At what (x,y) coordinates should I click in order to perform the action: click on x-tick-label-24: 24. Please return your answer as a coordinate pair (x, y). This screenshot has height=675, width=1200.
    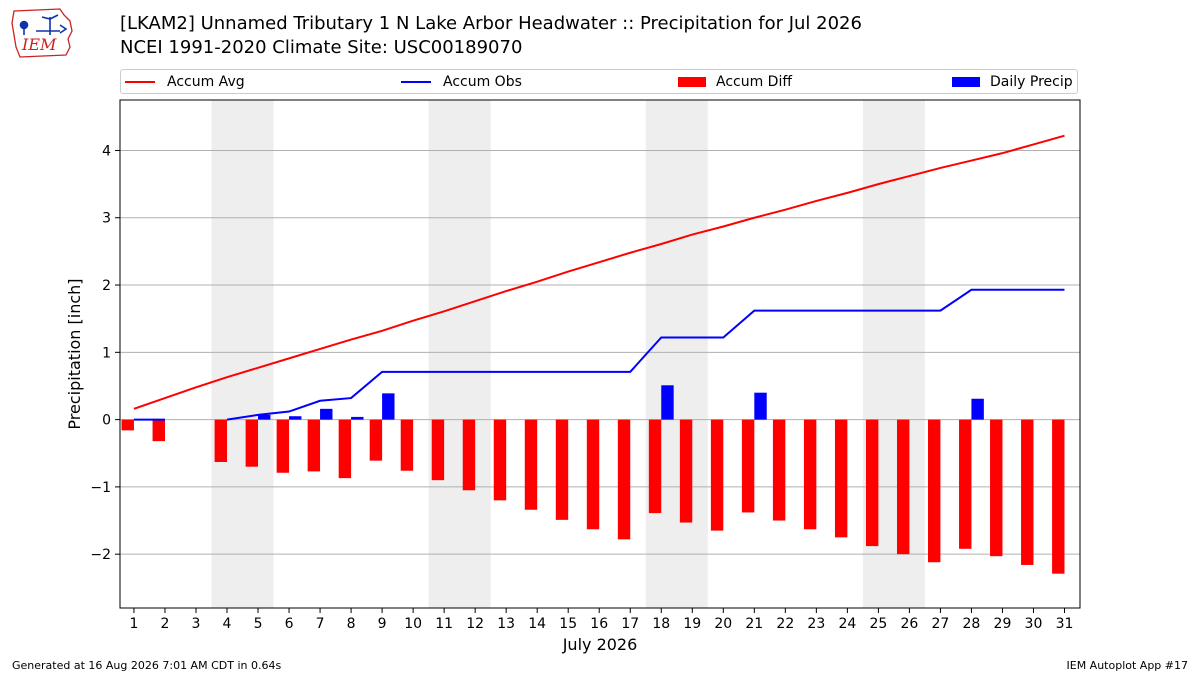
    Looking at the image, I should click on (847, 624).